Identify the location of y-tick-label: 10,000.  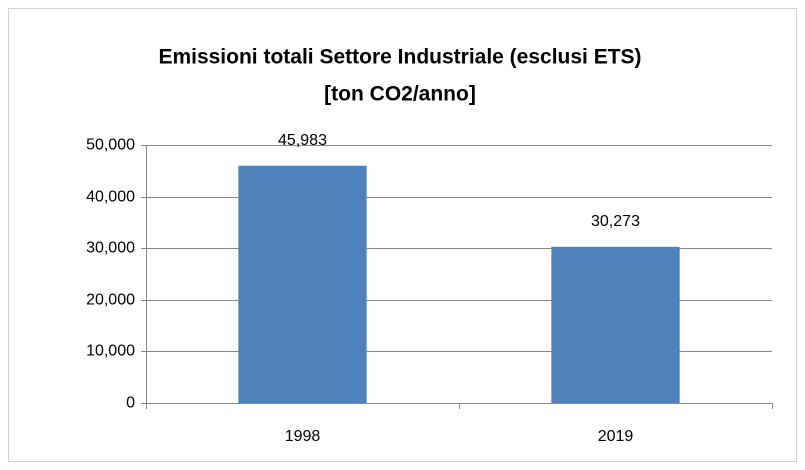
(110, 351).